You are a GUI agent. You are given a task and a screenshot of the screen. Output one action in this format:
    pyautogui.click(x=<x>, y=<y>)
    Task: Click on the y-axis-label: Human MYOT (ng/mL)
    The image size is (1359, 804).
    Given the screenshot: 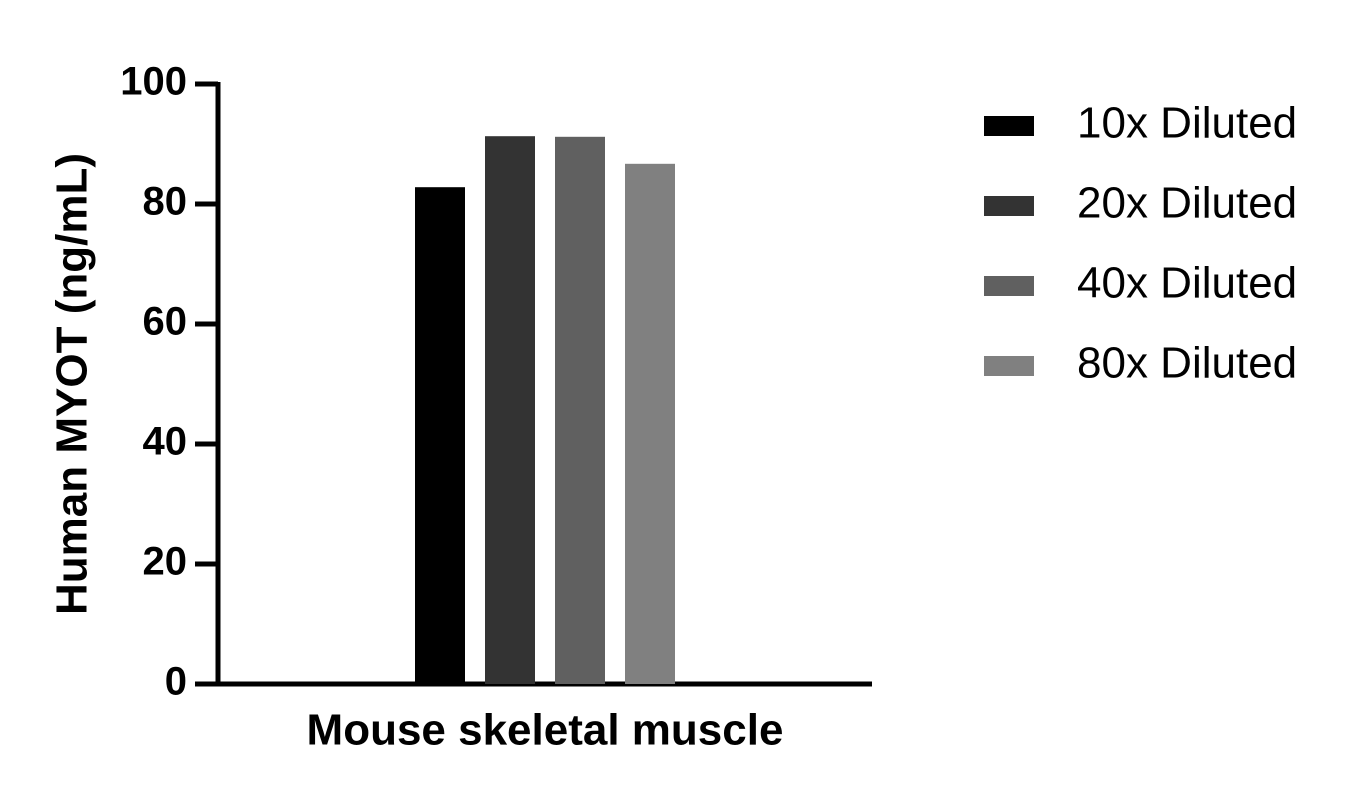 What is the action you would take?
    pyautogui.click(x=72, y=384)
    